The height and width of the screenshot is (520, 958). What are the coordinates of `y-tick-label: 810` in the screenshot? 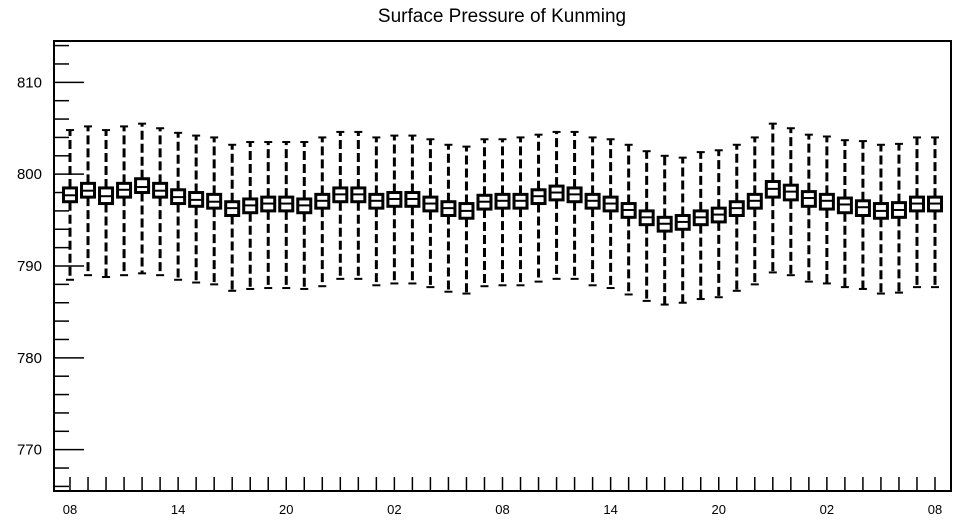 It's located at (29, 82).